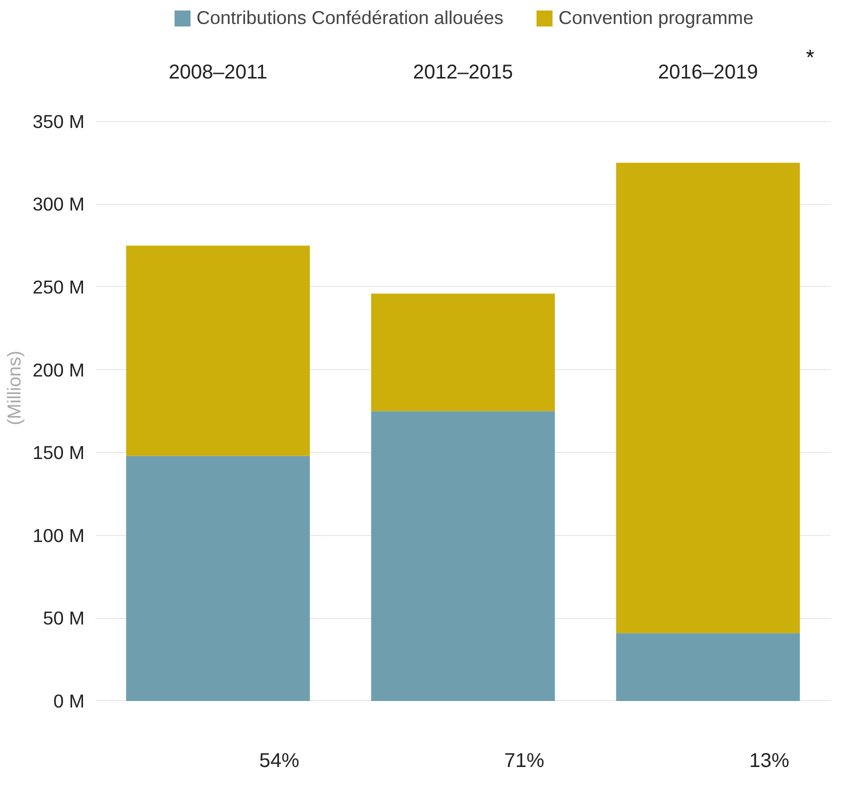  What do you see at coordinates (656, 18) in the screenshot?
I see `legend-label: Convention programme` at bounding box center [656, 18].